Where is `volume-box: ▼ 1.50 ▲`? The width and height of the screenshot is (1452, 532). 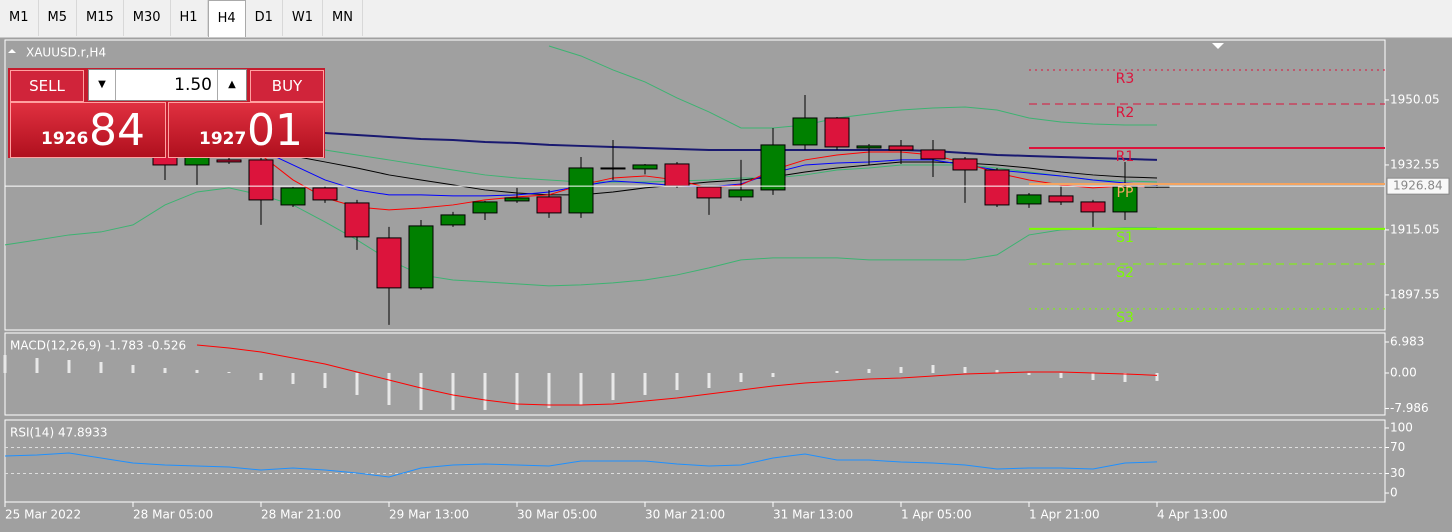
volume-box: ▼ 1.50 ▲ is located at coordinates (167, 85).